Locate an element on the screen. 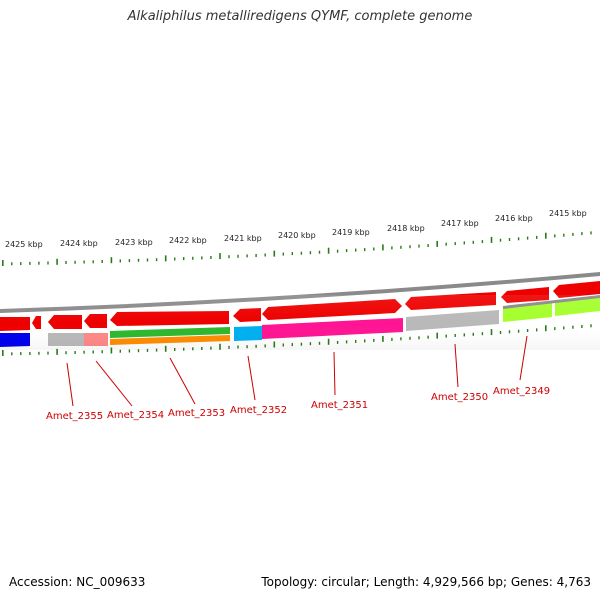  gene-label: Amet_2349 is located at coordinates (521, 391).